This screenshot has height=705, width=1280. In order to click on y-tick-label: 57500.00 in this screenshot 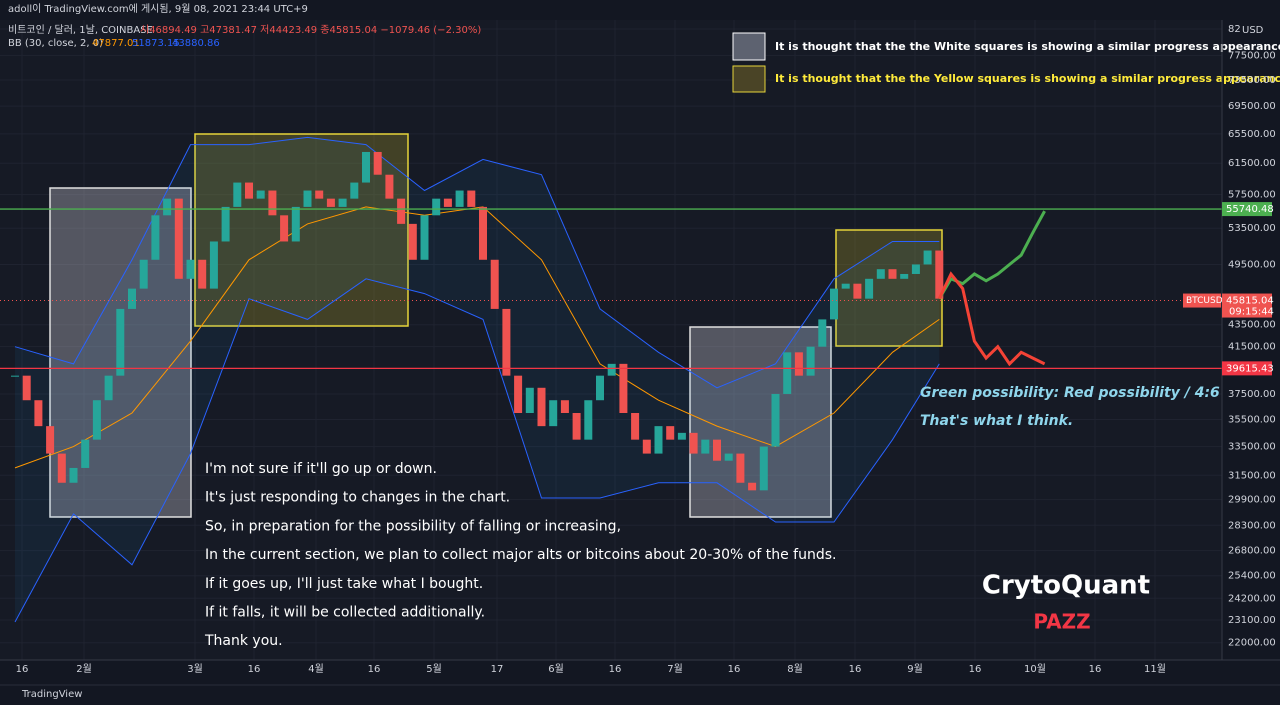, I will do `click(1252, 195)`.